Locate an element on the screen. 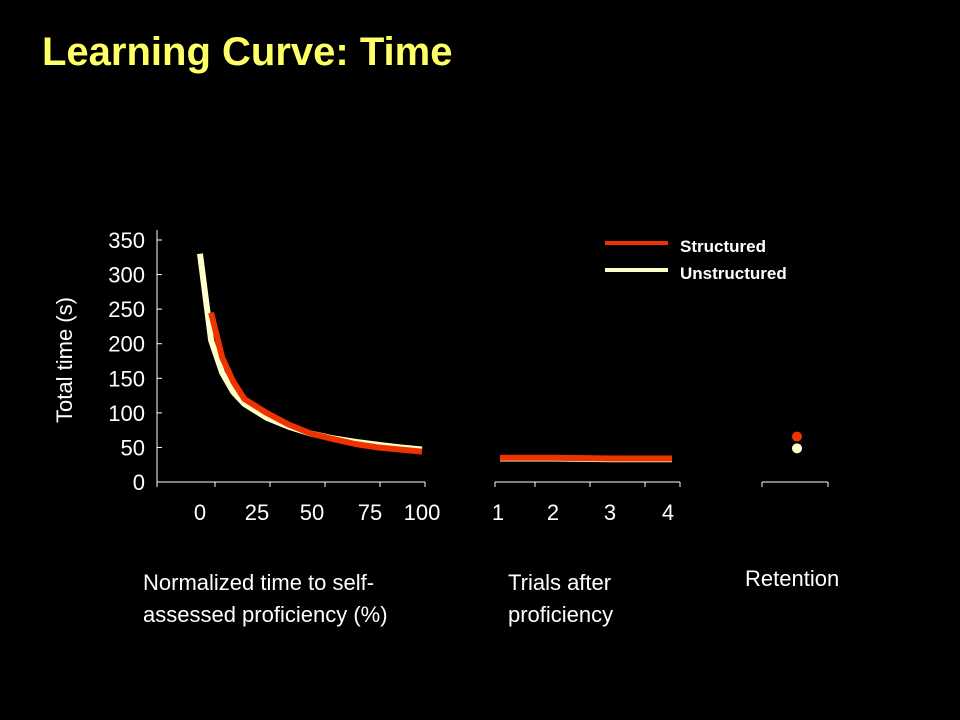 Image resolution: width=960 pixels, height=720 pixels. y-tick-label: 350 is located at coordinates (126, 240).